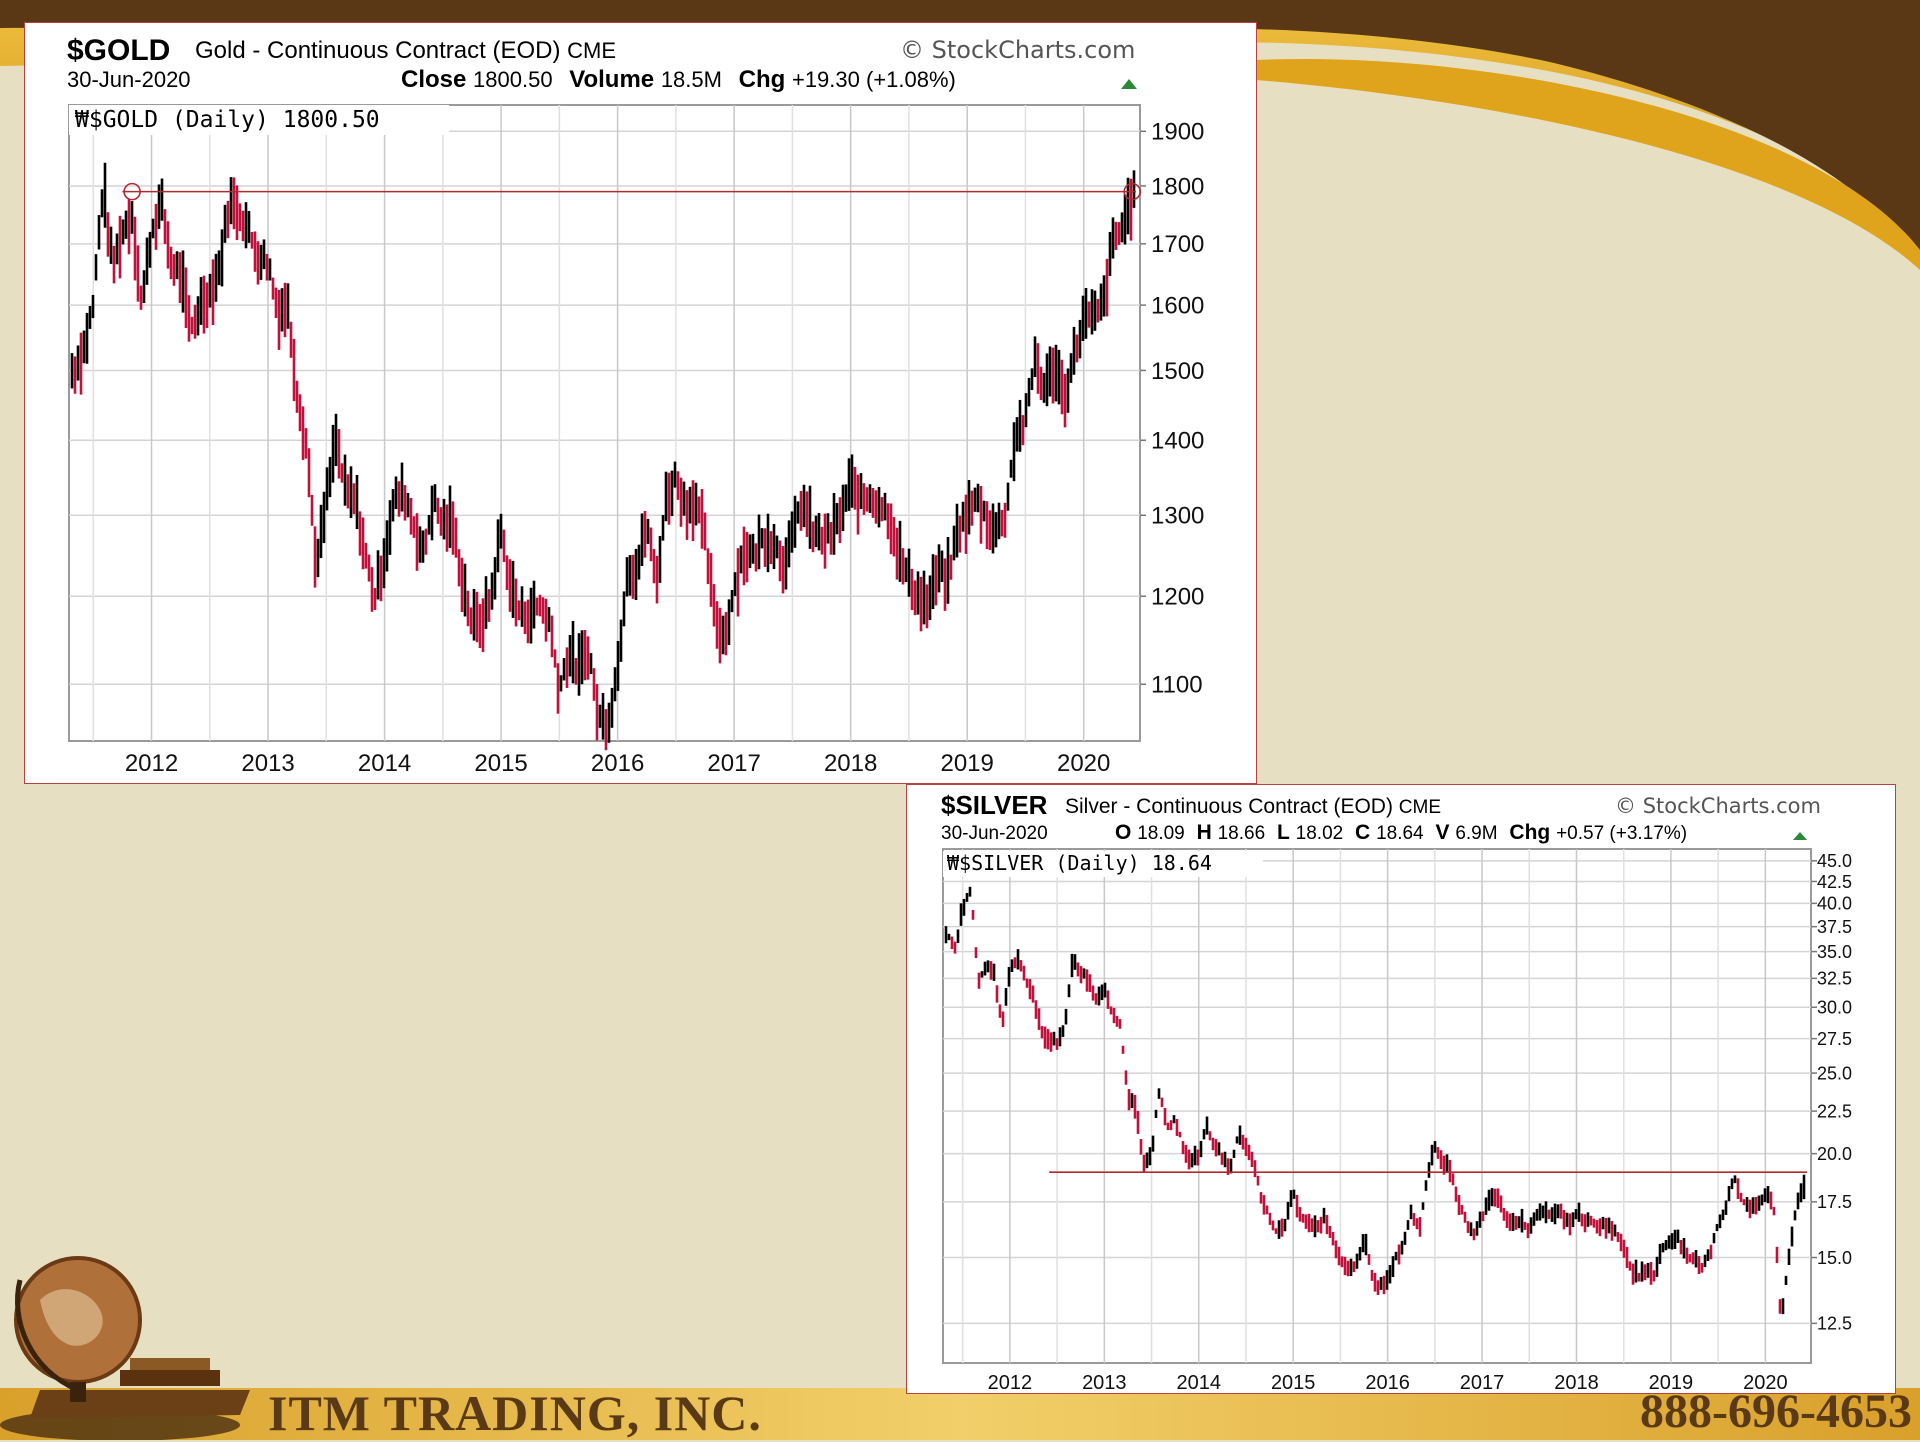 The height and width of the screenshot is (1442, 1920). I want to click on silver-xtick-label-5: 2017, so click(1482, 1383).